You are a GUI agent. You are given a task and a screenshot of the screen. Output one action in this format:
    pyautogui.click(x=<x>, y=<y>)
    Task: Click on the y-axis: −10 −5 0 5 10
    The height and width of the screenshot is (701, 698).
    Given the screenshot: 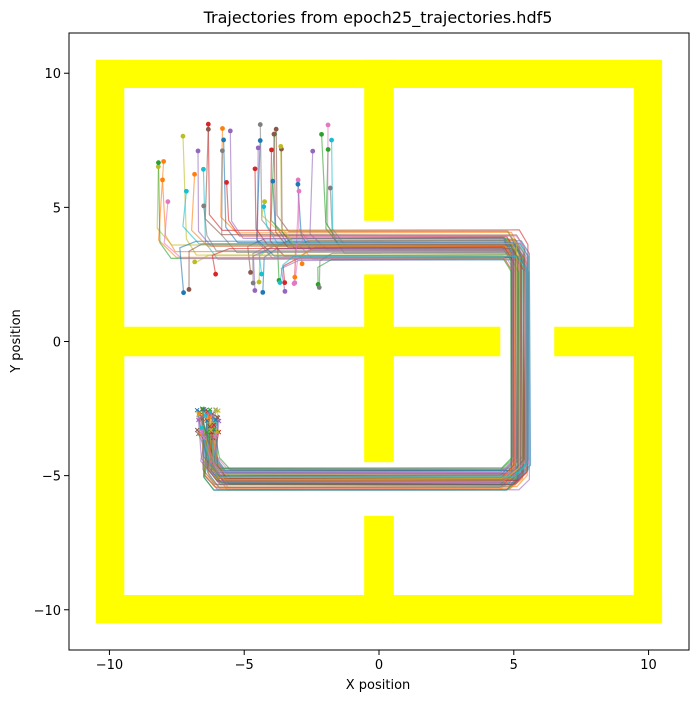 What is the action you would take?
    pyautogui.click(x=51, y=343)
    